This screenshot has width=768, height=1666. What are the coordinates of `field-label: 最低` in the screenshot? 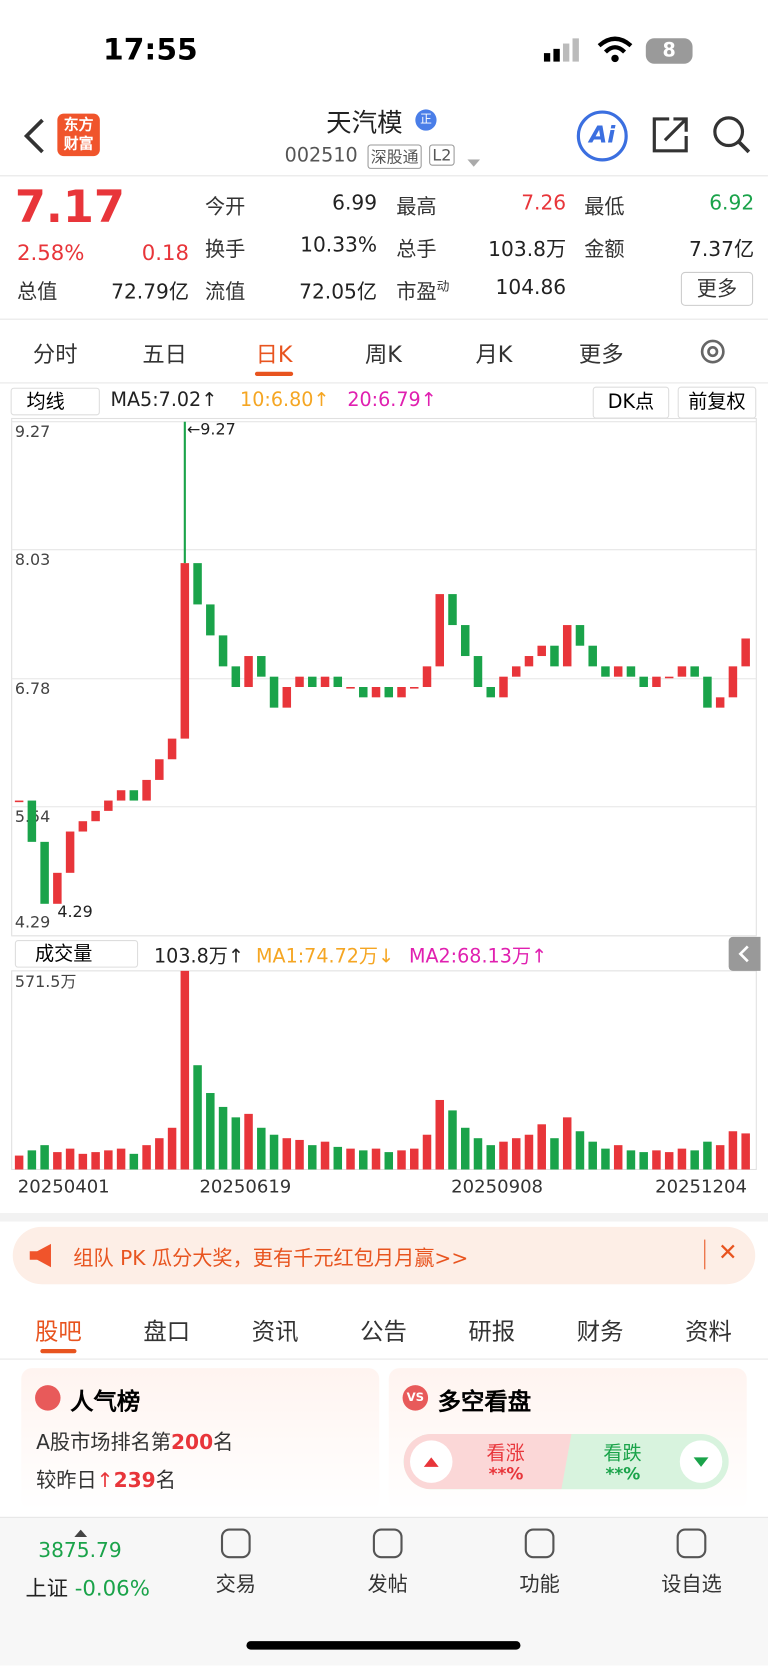 It's located at (604, 207).